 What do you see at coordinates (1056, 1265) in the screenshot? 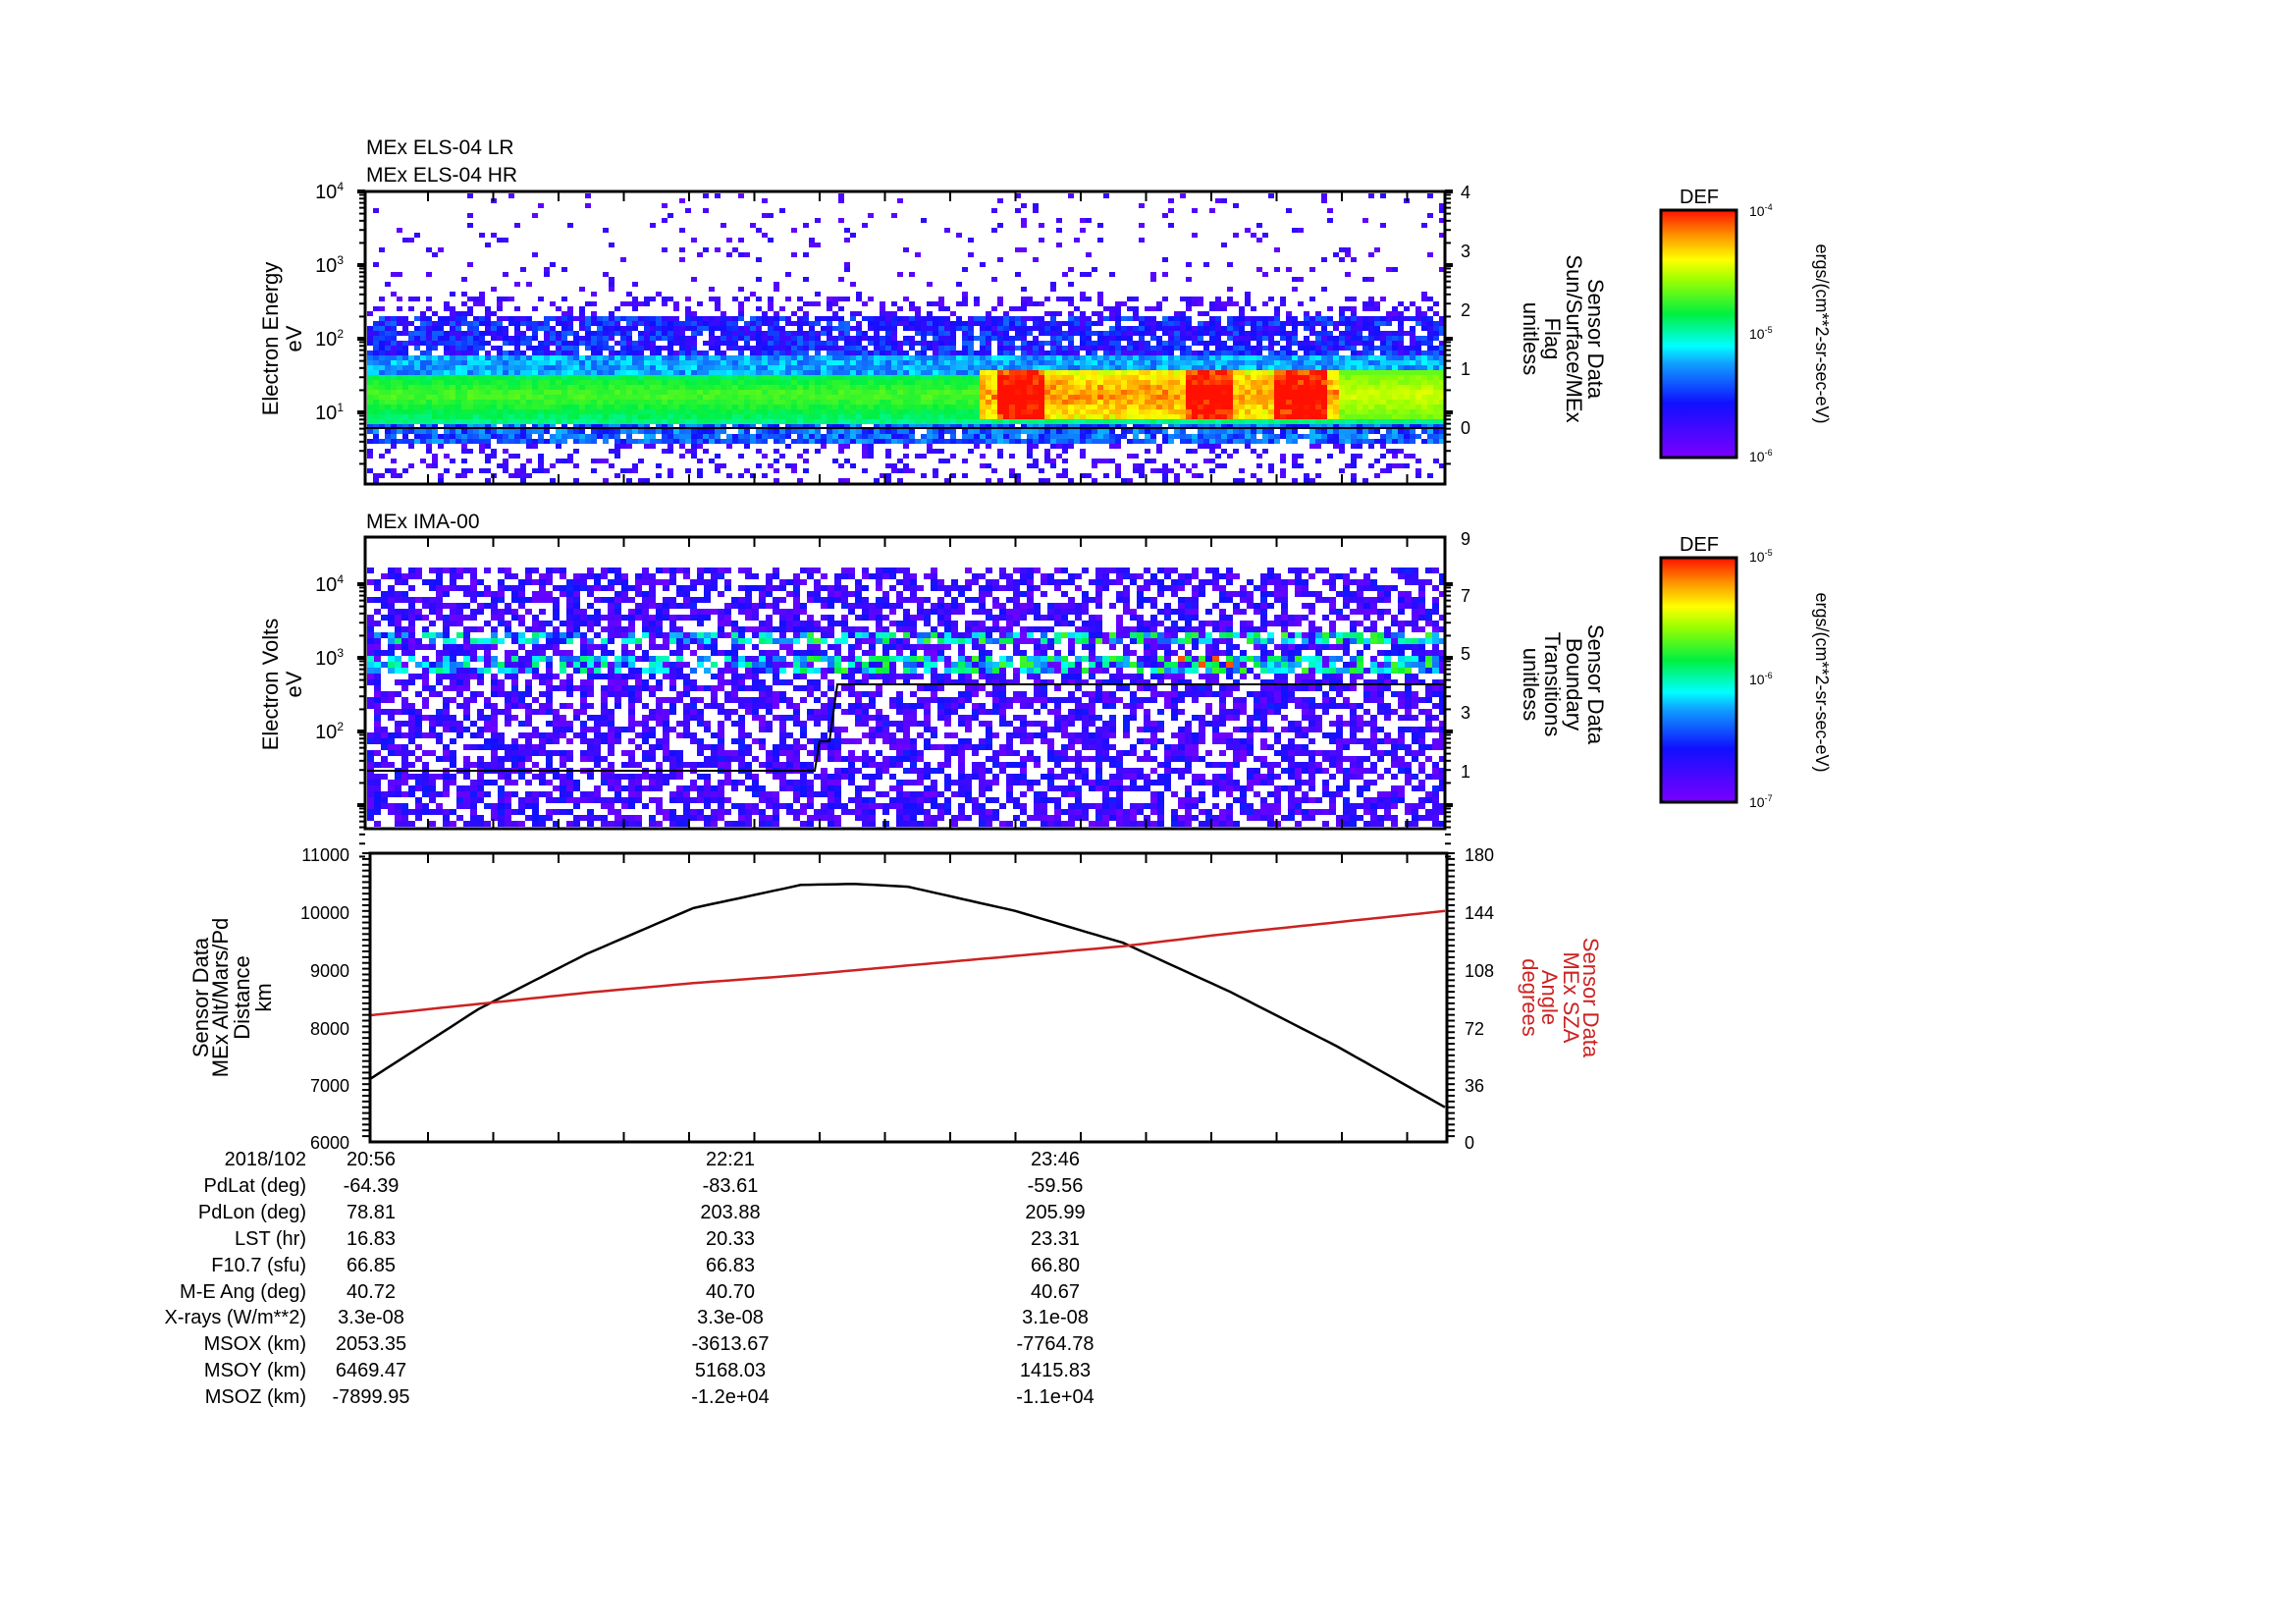
I see `ephem-c3-f107: 66.80` at bounding box center [1056, 1265].